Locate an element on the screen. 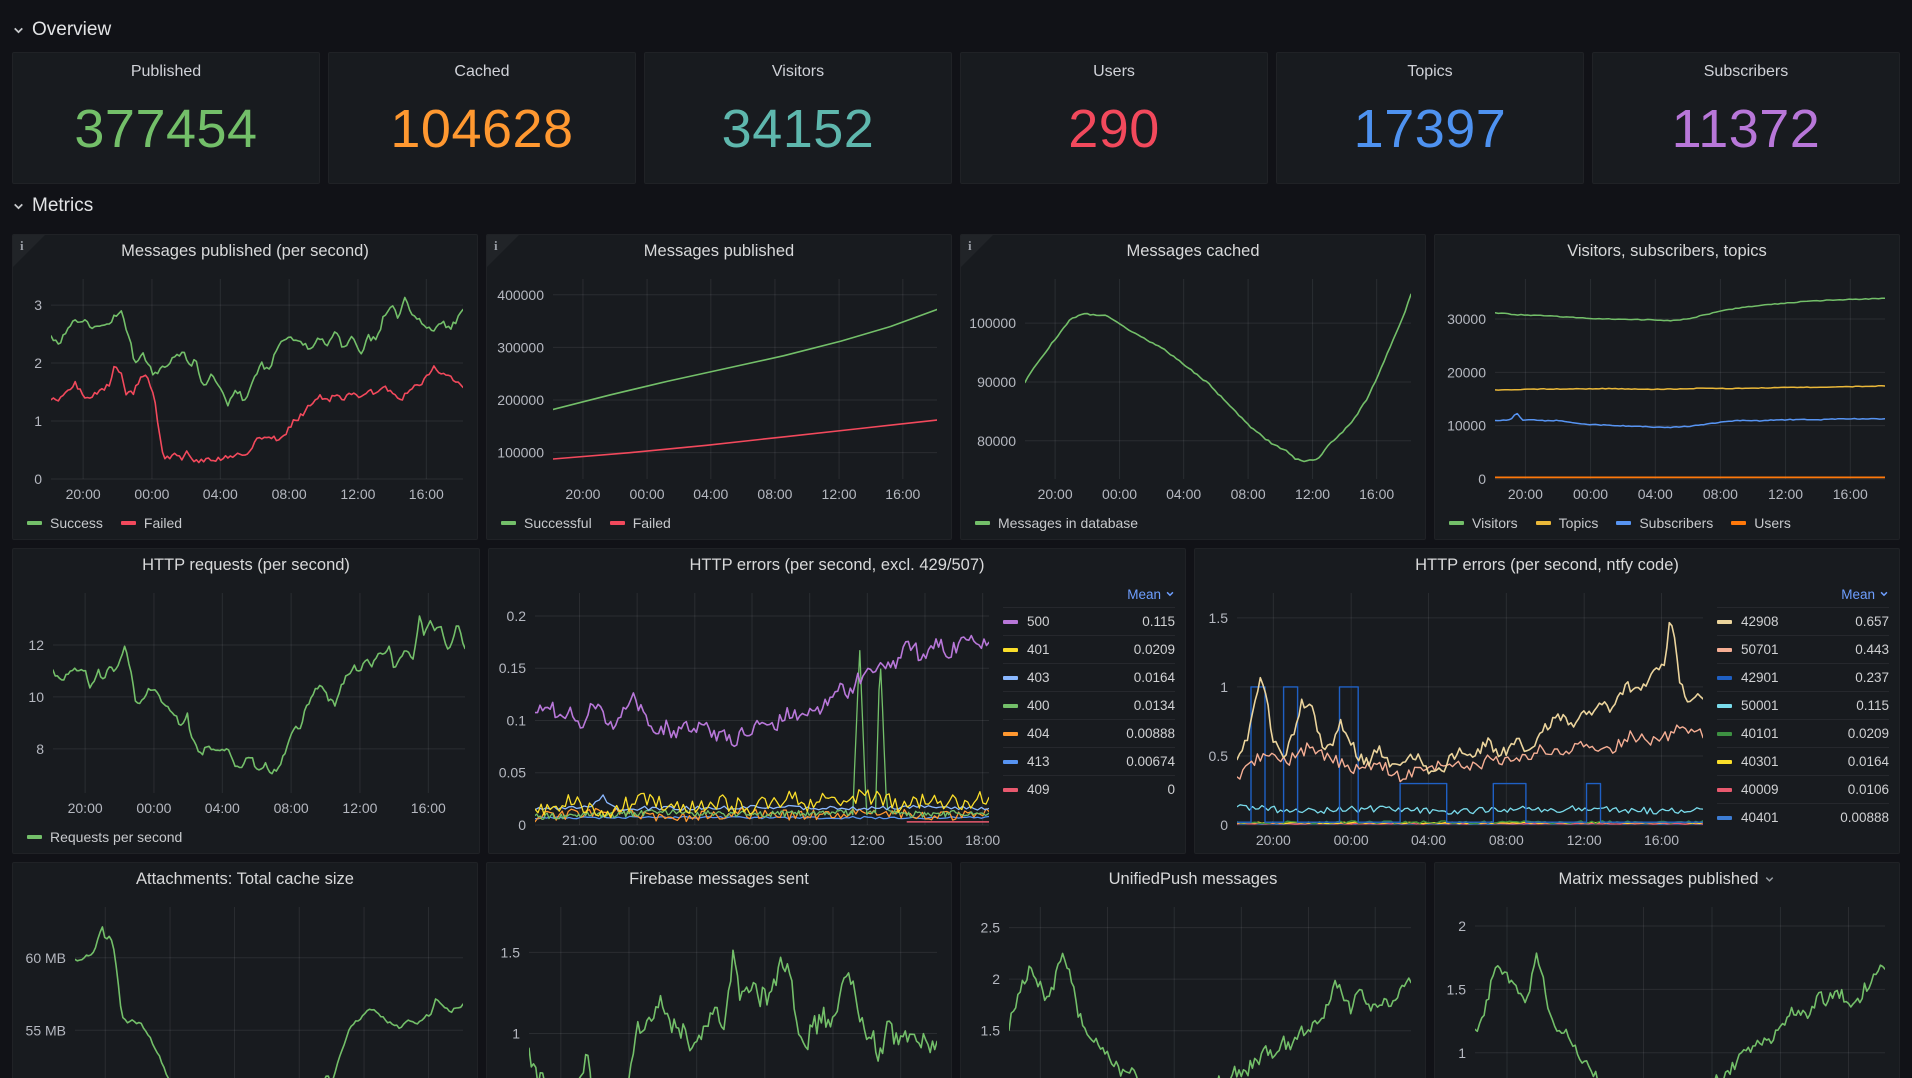 This screenshot has height=1078, width=1912. legend-table-row: 500 0.115 is located at coordinates (1089, 621).